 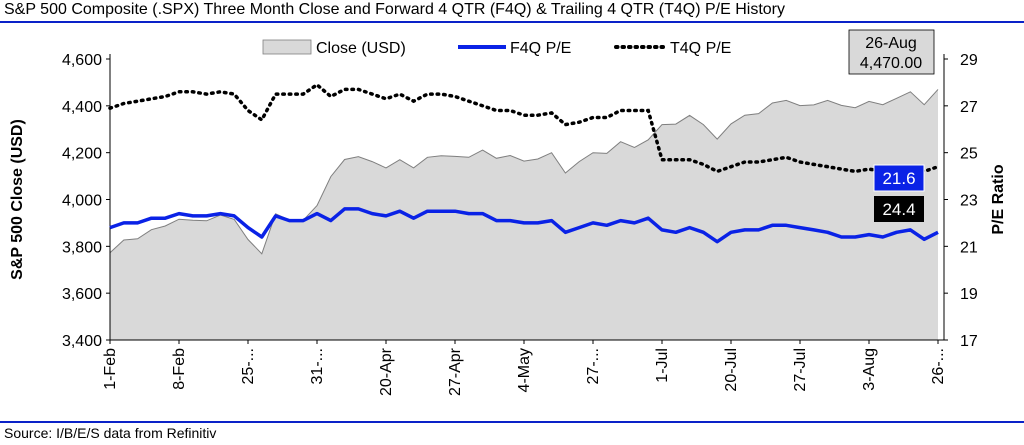 I want to click on latest-close-box, so click(x=891, y=52).